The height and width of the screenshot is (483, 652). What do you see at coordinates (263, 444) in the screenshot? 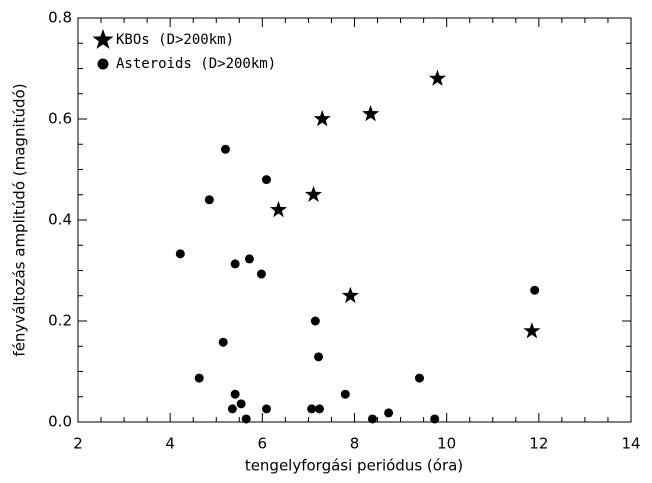
I see `x-tick-label: 6` at bounding box center [263, 444].